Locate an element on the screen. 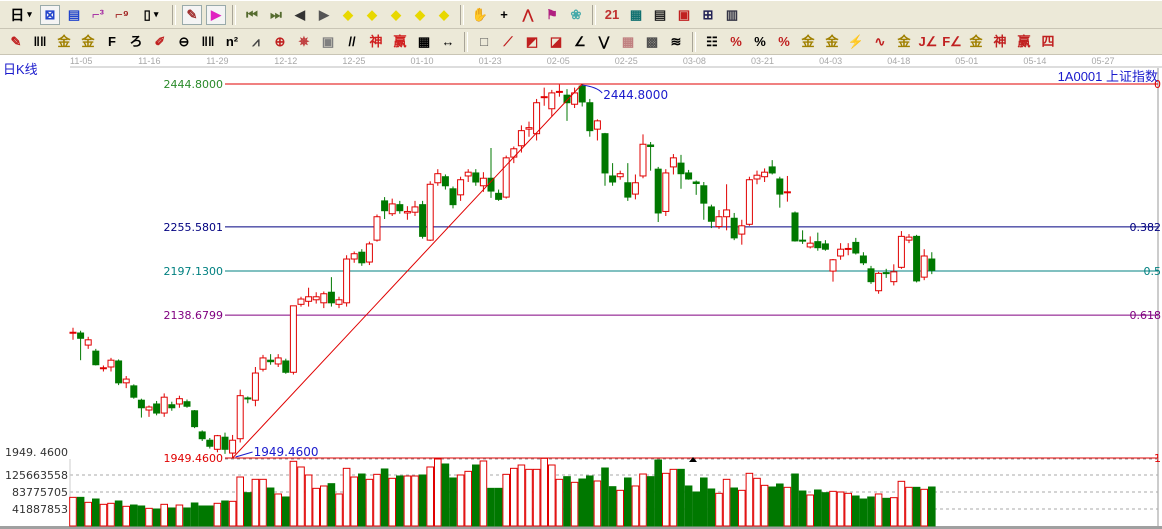 Image resolution: width=1162 pixels, height=529 pixels. box-target-button: ▣ is located at coordinates (328, 42).